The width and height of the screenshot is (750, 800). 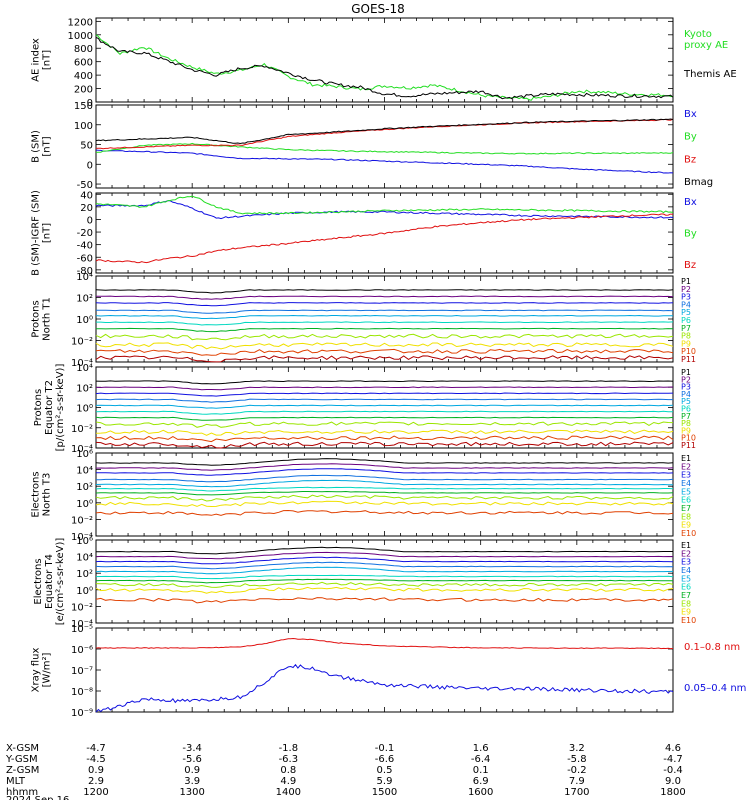 I want to click on legend-label: Bx, so click(x=690, y=202).